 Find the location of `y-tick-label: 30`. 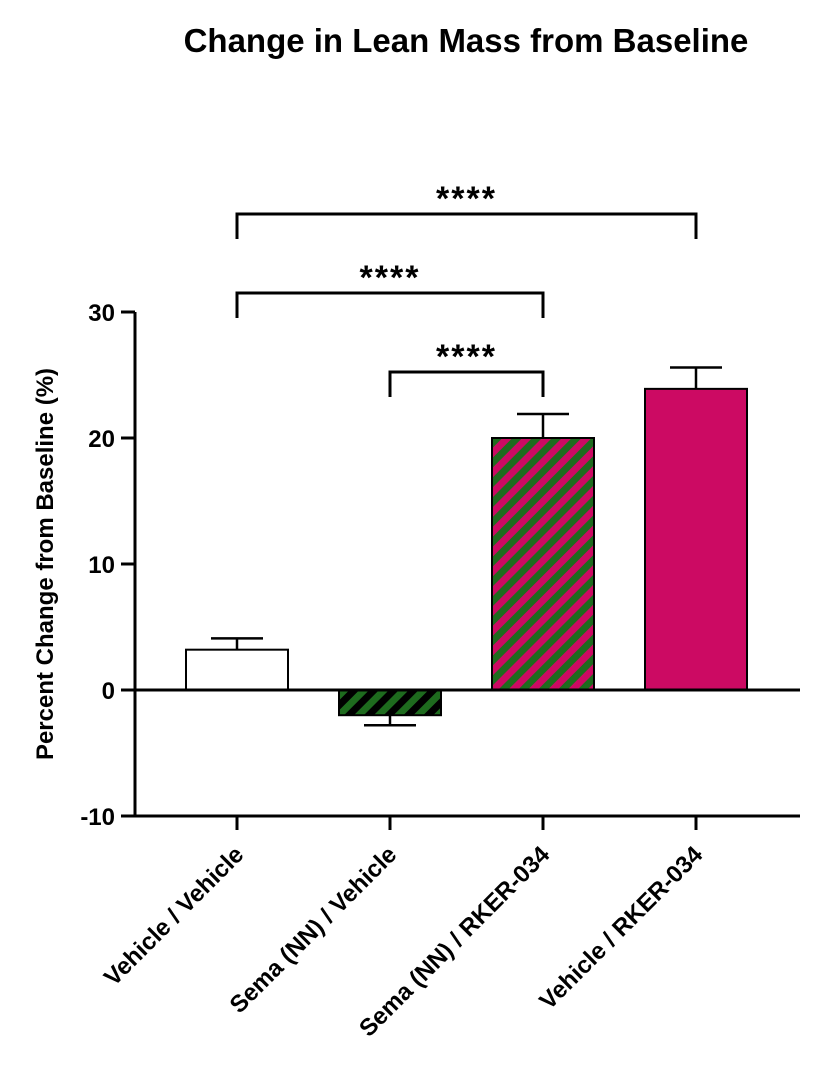

y-tick-label: 30 is located at coordinates (101, 313).